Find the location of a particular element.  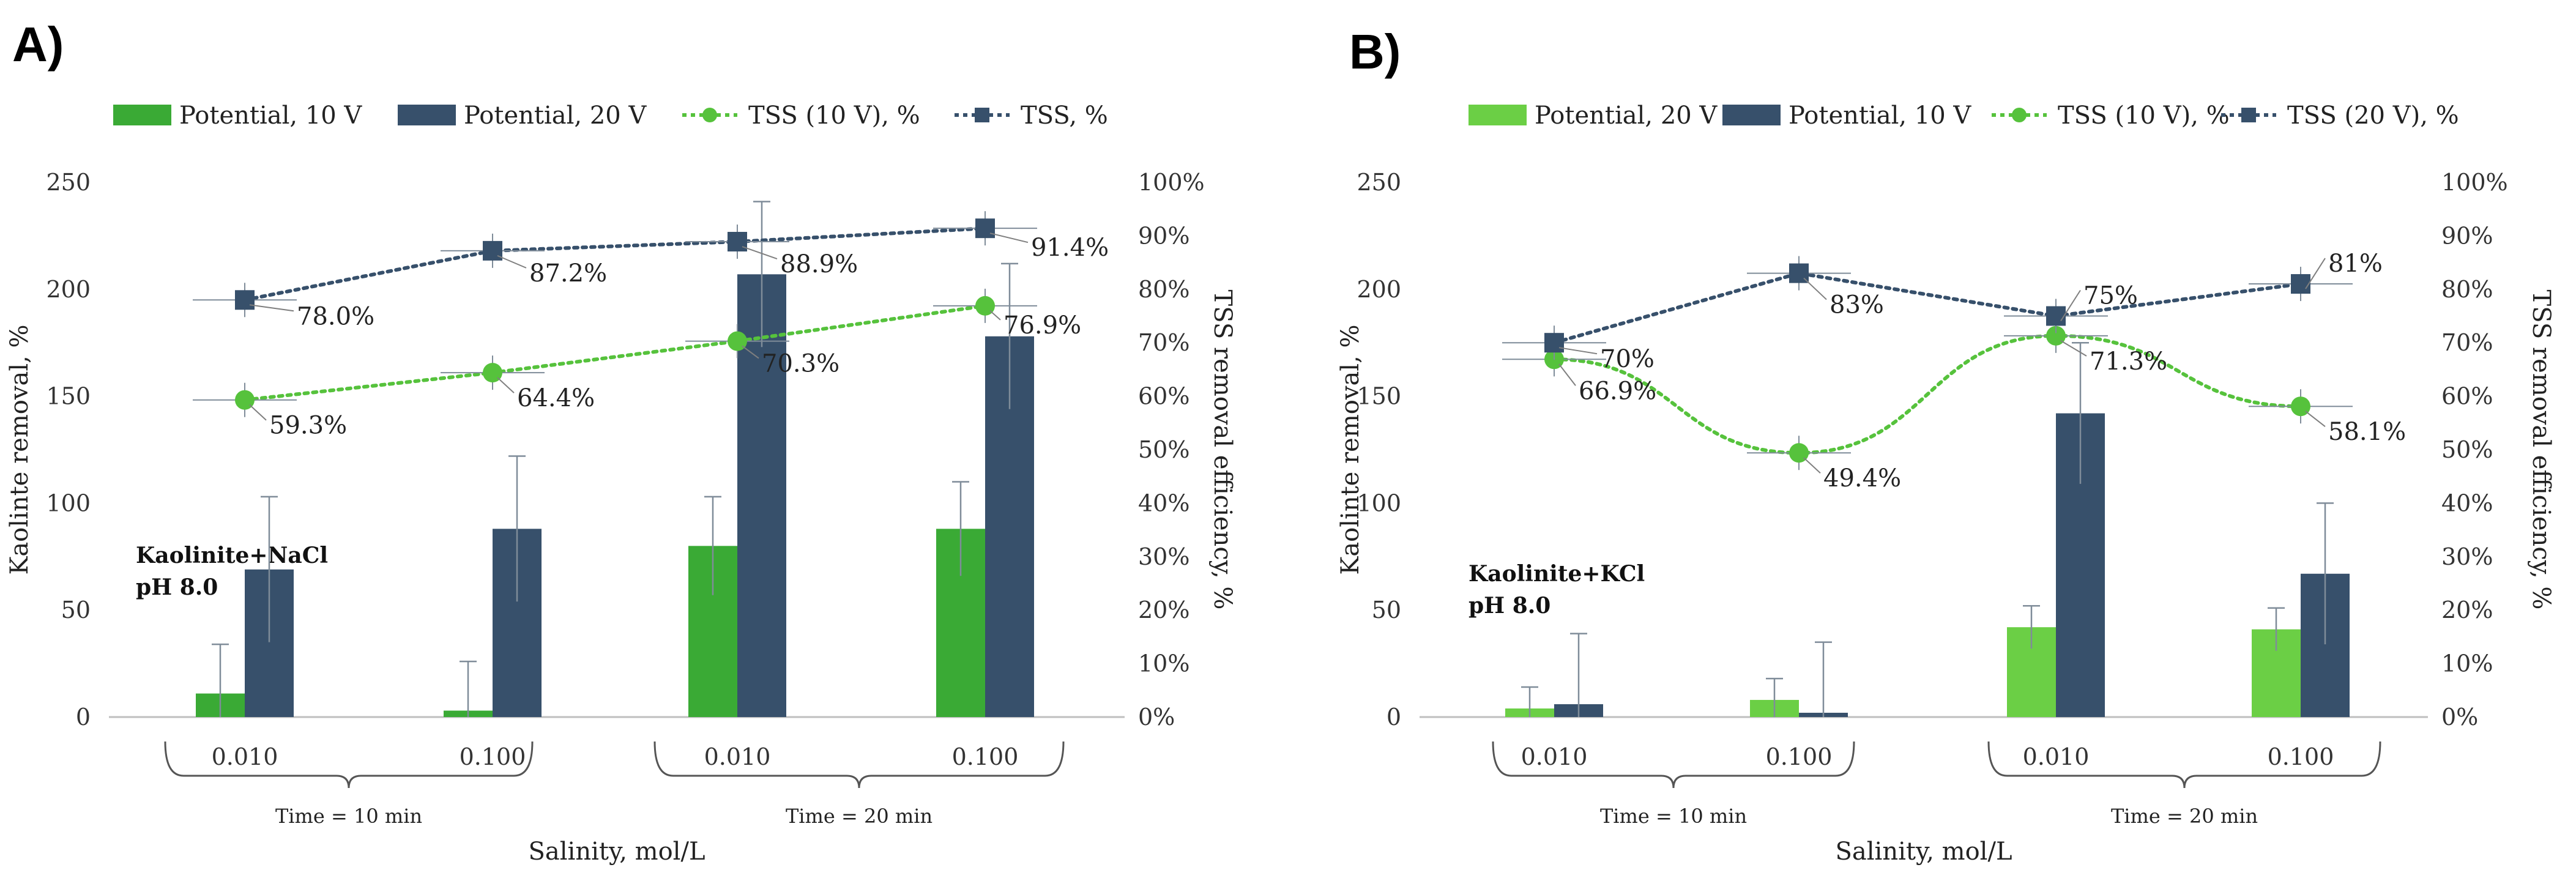

legend-label: Potential, 20 V is located at coordinates (1627, 116).